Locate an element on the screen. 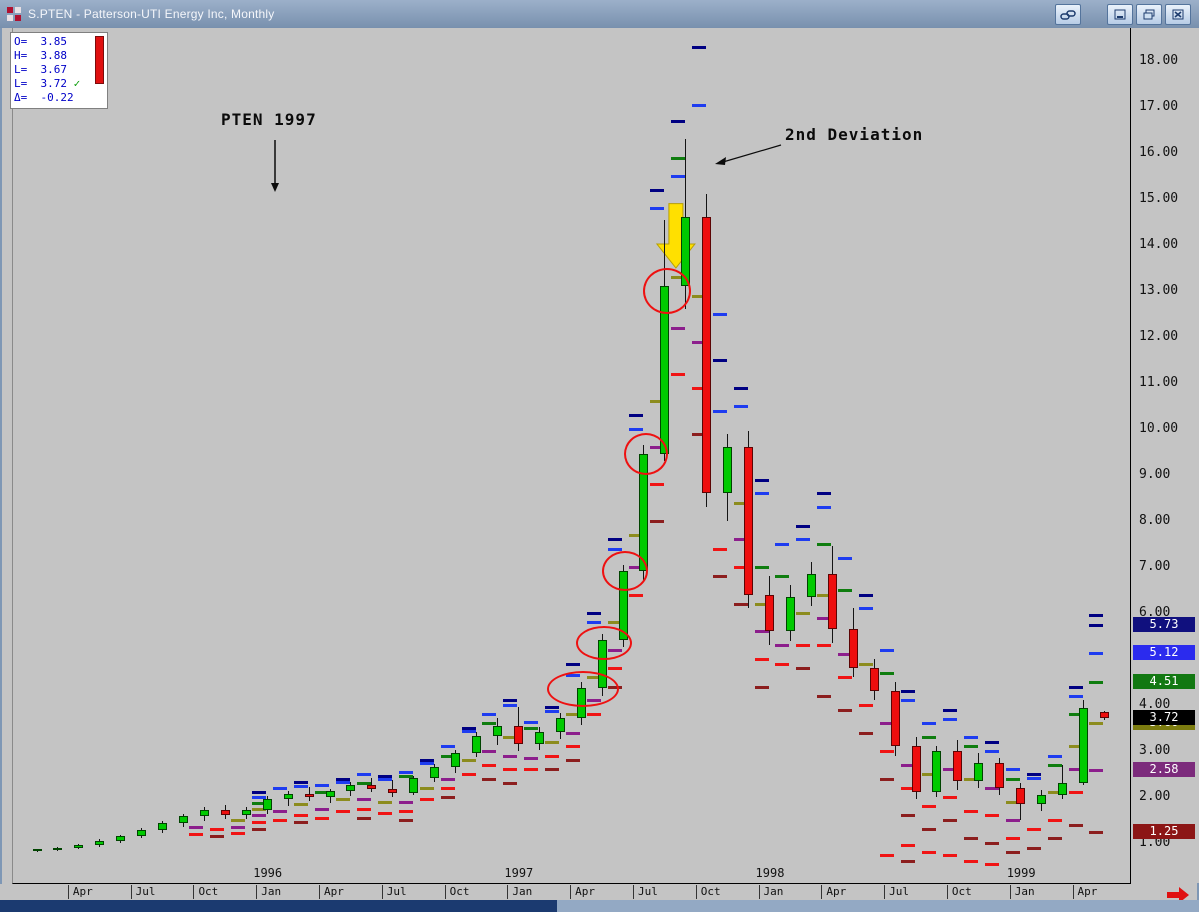 Image resolution: width=1199 pixels, height=912 pixels. candle-wick is located at coordinates (1063, 782).